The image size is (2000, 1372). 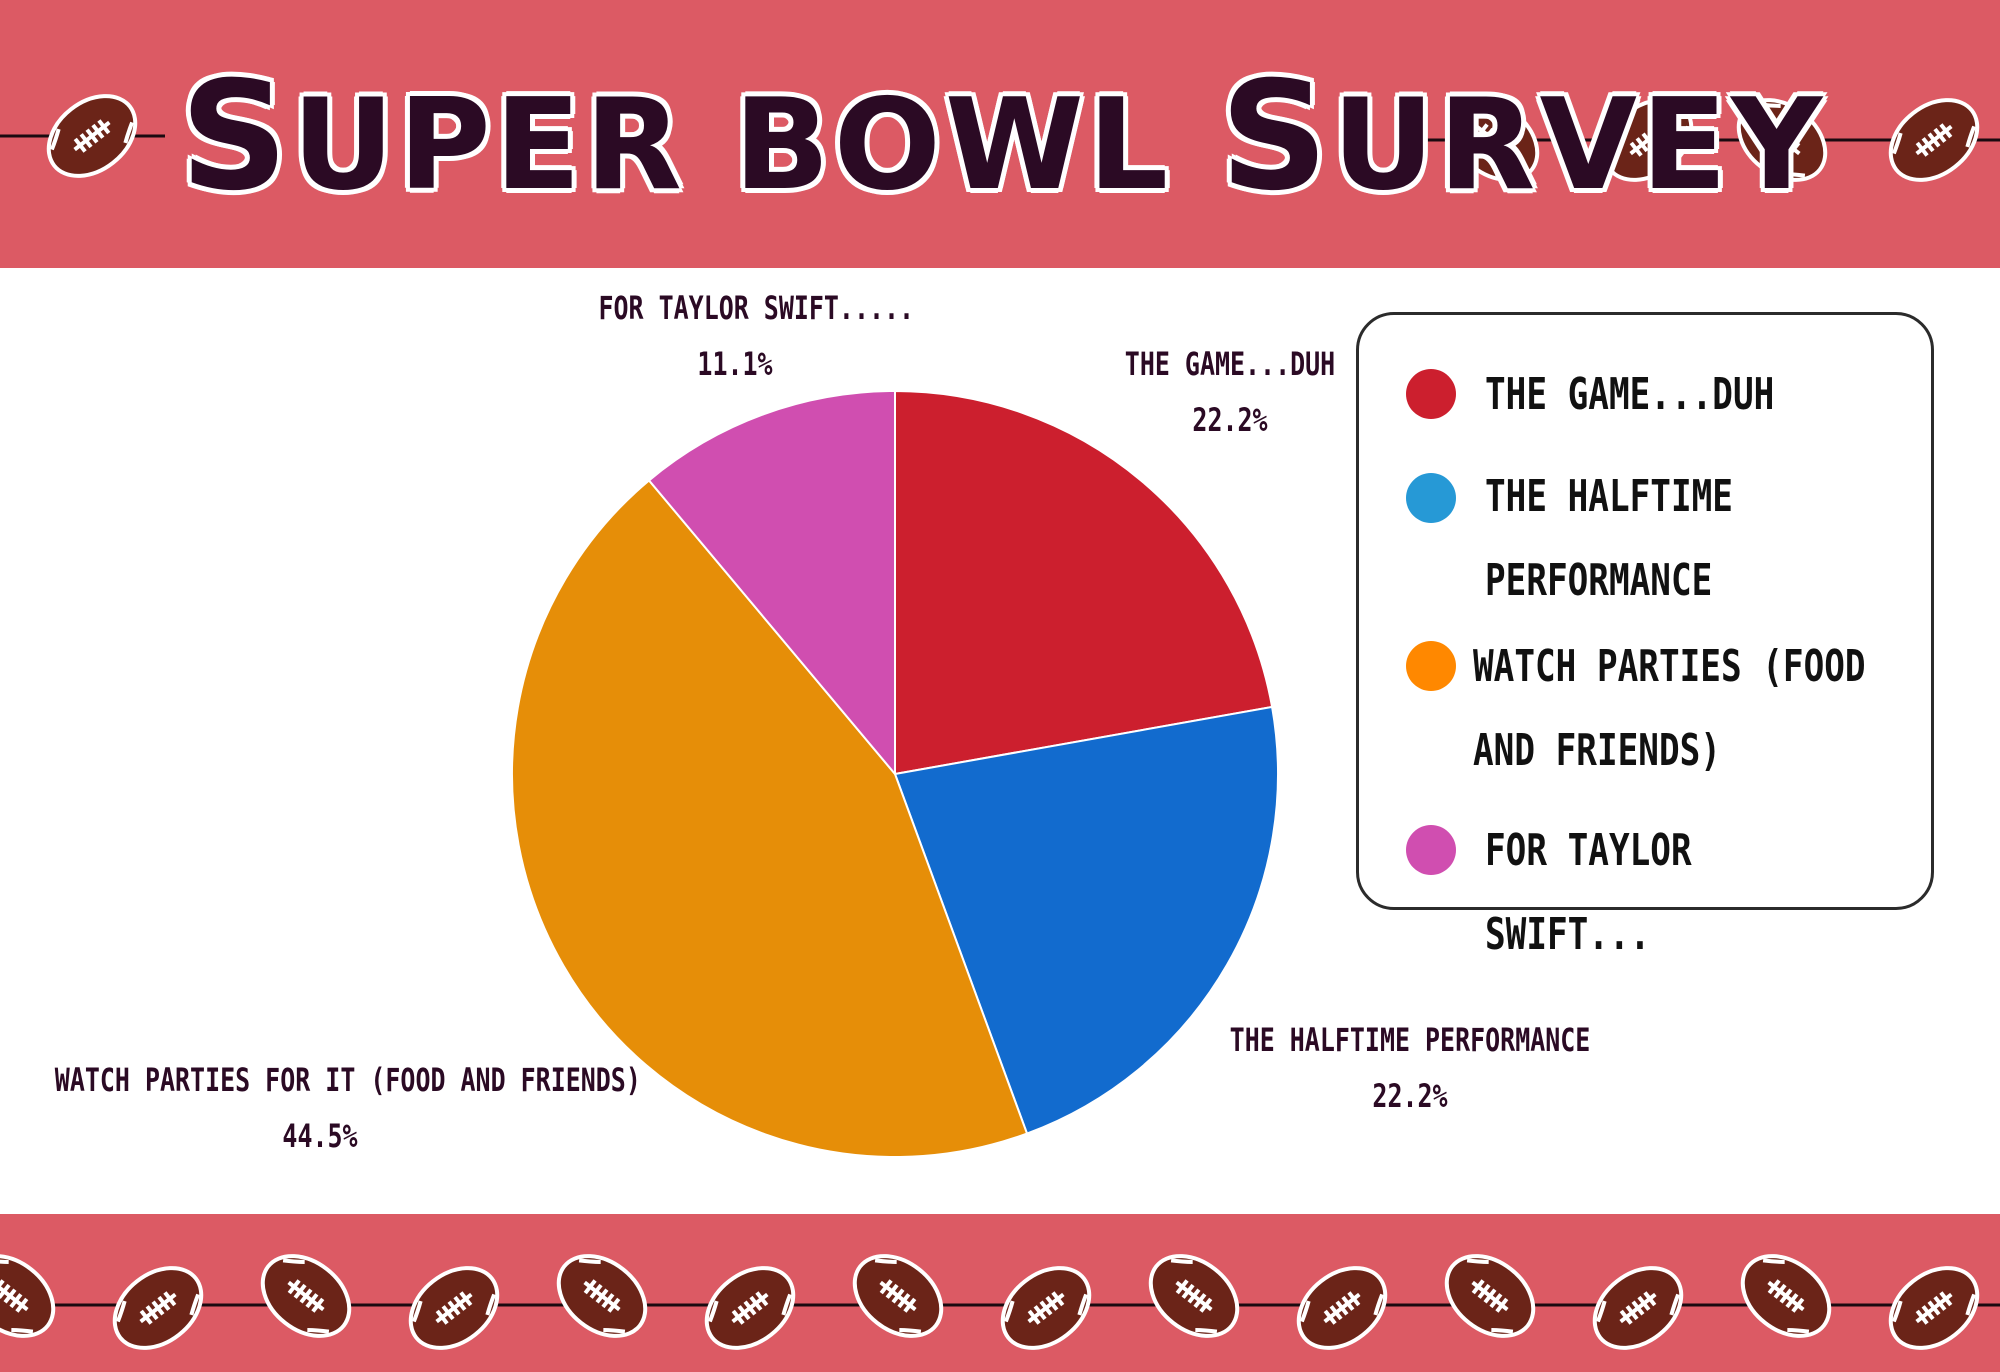 I want to click on slice-label-taylor-swift-value: 11.1%, so click(x=735, y=364).